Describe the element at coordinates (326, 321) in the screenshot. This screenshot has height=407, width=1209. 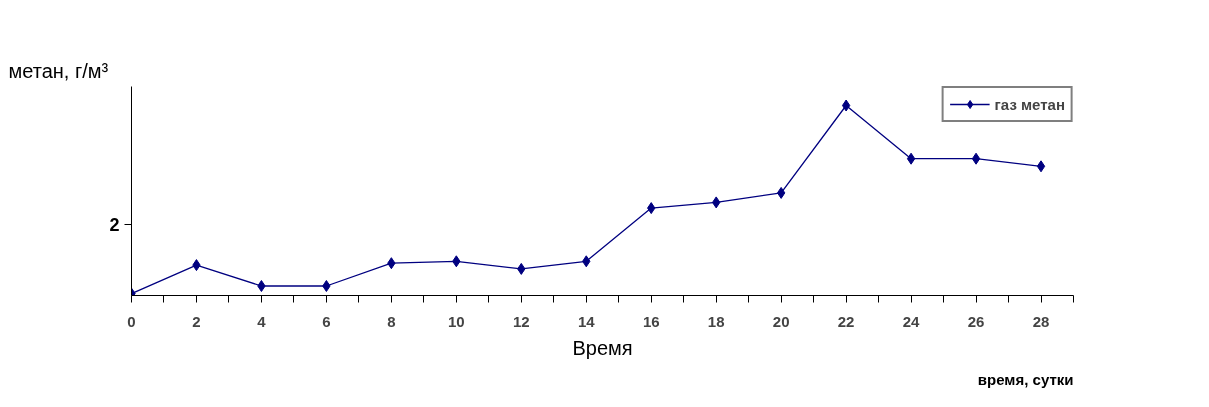
I see `x-tick-label: 6` at that location.